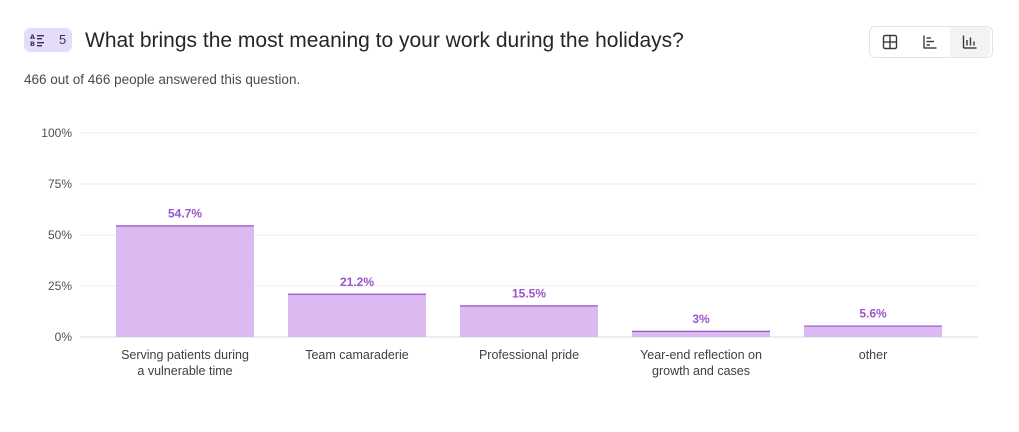  Describe the element at coordinates (873, 314) in the screenshot. I see `data-label: 5.6%` at that location.